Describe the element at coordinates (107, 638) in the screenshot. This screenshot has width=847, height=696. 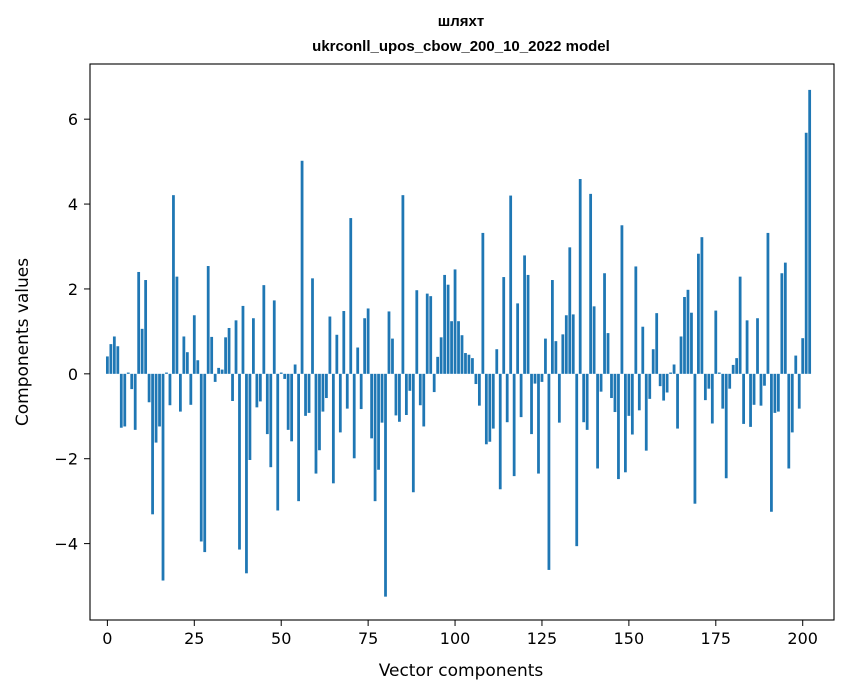
I see `x-tick-label: 0` at that location.